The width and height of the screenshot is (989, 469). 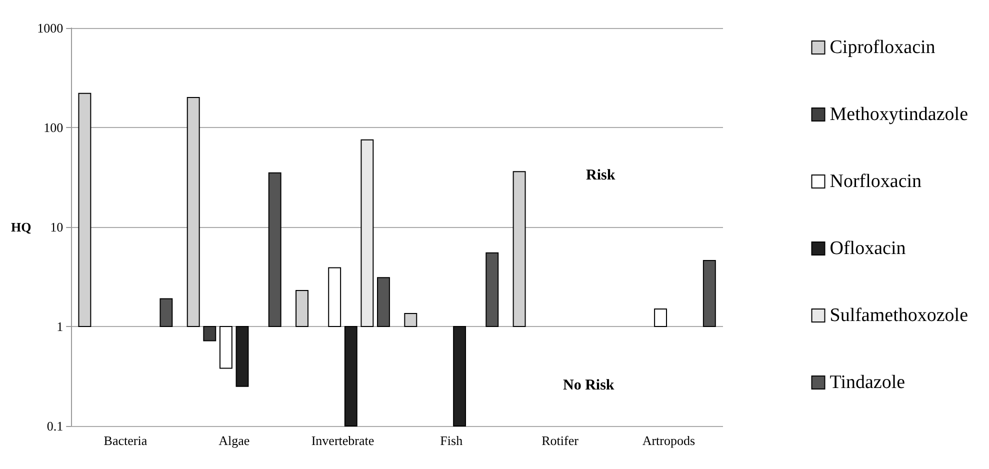 I want to click on legend-label: Ciprofloxacin, so click(x=883, y=47).